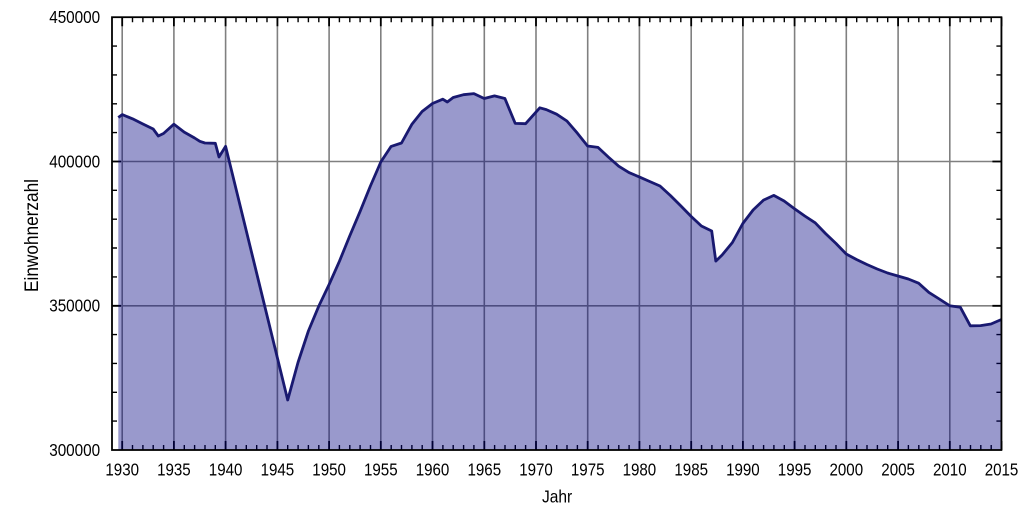  Describe the element at coordinates (691, 469) in the screenshot. I see `svg-text: 1985` at that location.